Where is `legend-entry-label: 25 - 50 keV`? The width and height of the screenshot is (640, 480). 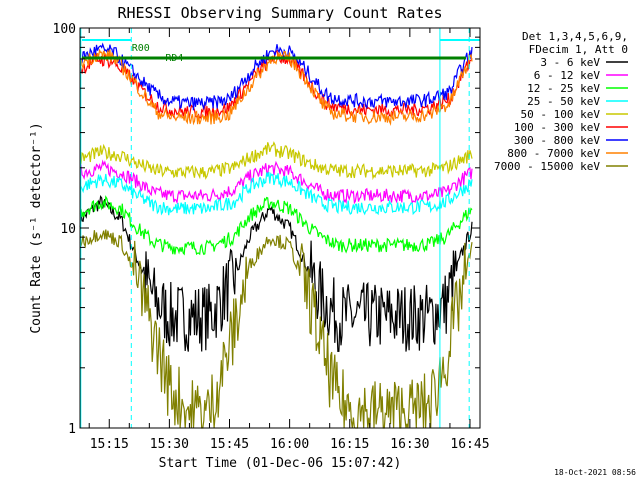 legend-entry-label: 25 - 50 keV is located at coordinates (563, 101).